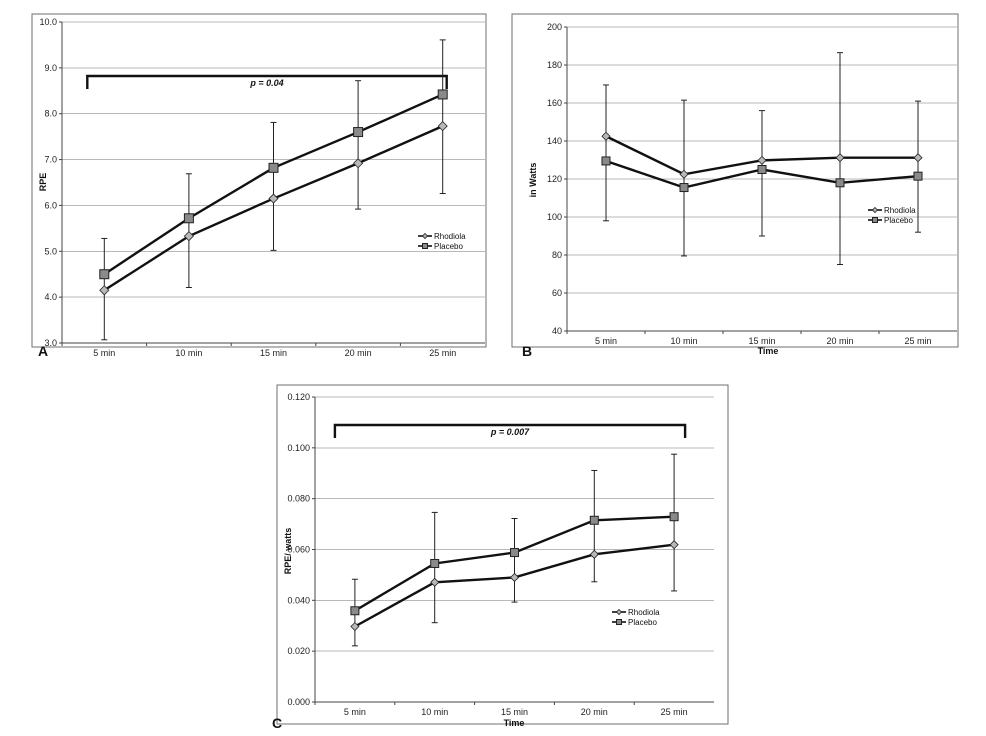 Image resolution: width=986 pixels, height=736 pixels. What do you see at coordinates (298, 600) in the screenshot?
I see `y-tick-label: 0.040` at bounding box center [298, 600].